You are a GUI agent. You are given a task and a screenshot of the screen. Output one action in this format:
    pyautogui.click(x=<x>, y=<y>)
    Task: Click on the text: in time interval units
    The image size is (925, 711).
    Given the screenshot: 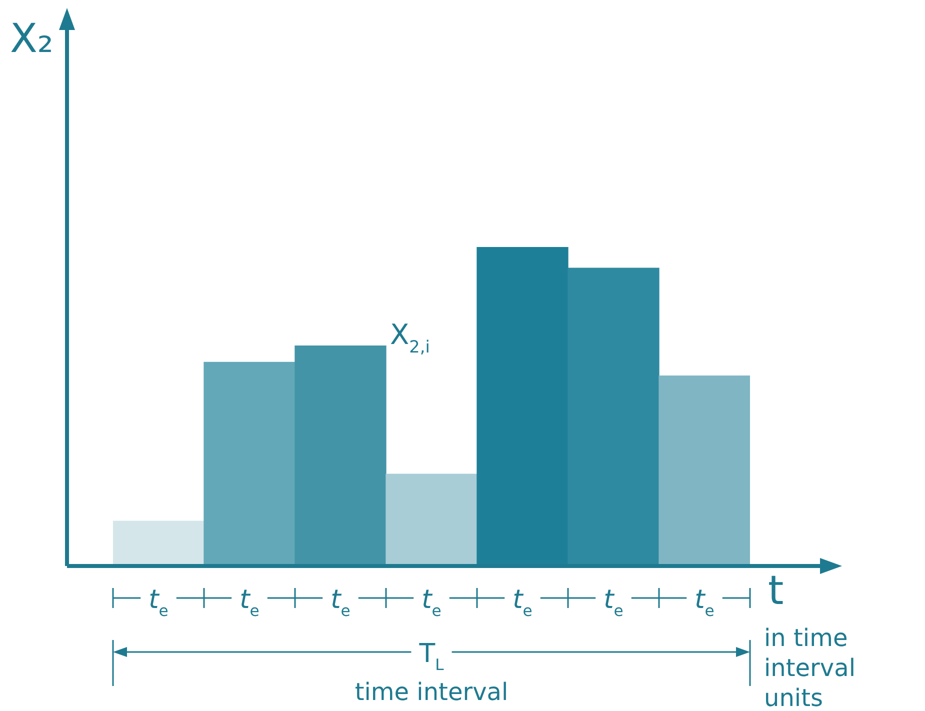 What is the action you would take?
    pyautogui.click(x=810, y=667)
    